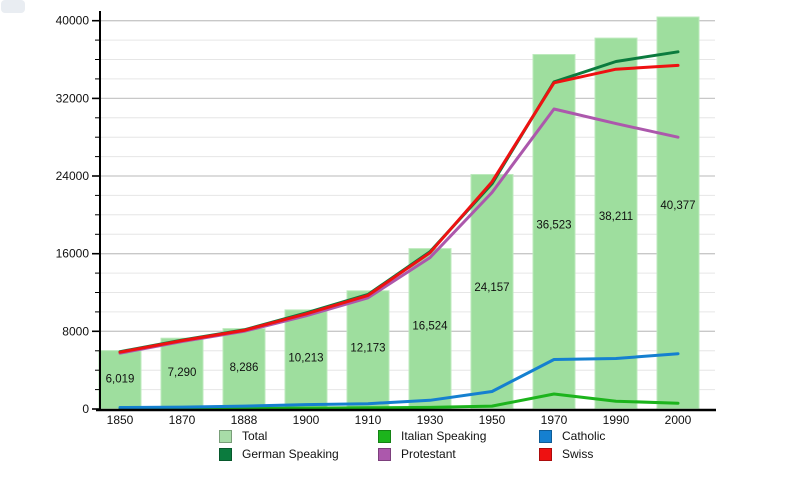 This screenshot has width=800, height=500. What do you see at coordinates (545, 436) in the screenshot?
I see `legend-swatch-catholic` at bounding box center [545, 436].